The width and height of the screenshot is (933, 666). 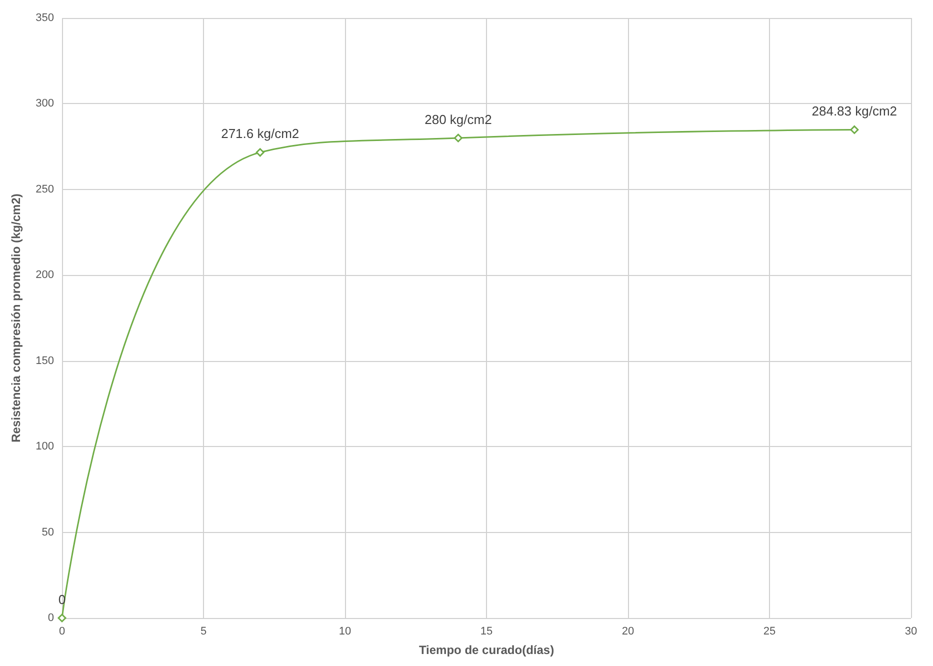 I want to click on x-tick-label: 20, so click(x=628, y=632).